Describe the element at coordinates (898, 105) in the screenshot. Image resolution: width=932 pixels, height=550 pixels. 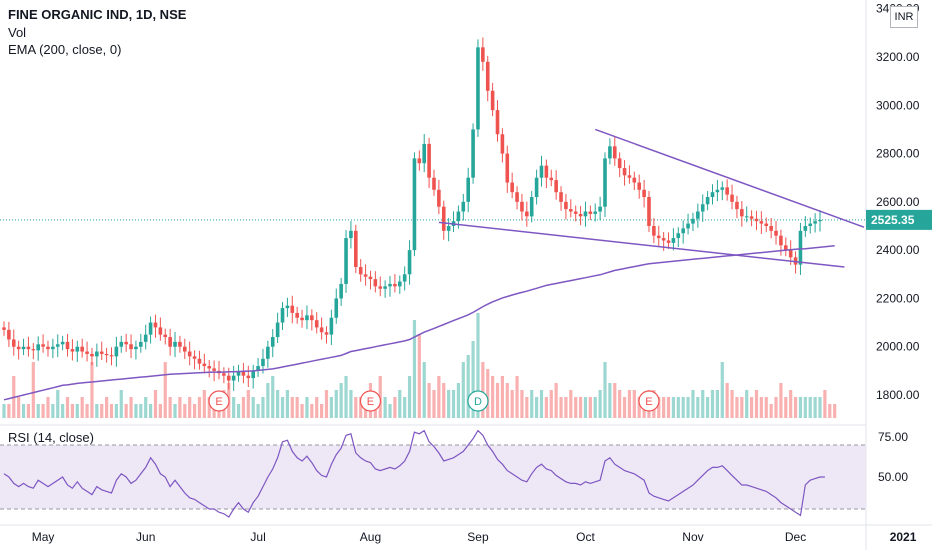
I see `price-tick-label: 3000.00` at that location.